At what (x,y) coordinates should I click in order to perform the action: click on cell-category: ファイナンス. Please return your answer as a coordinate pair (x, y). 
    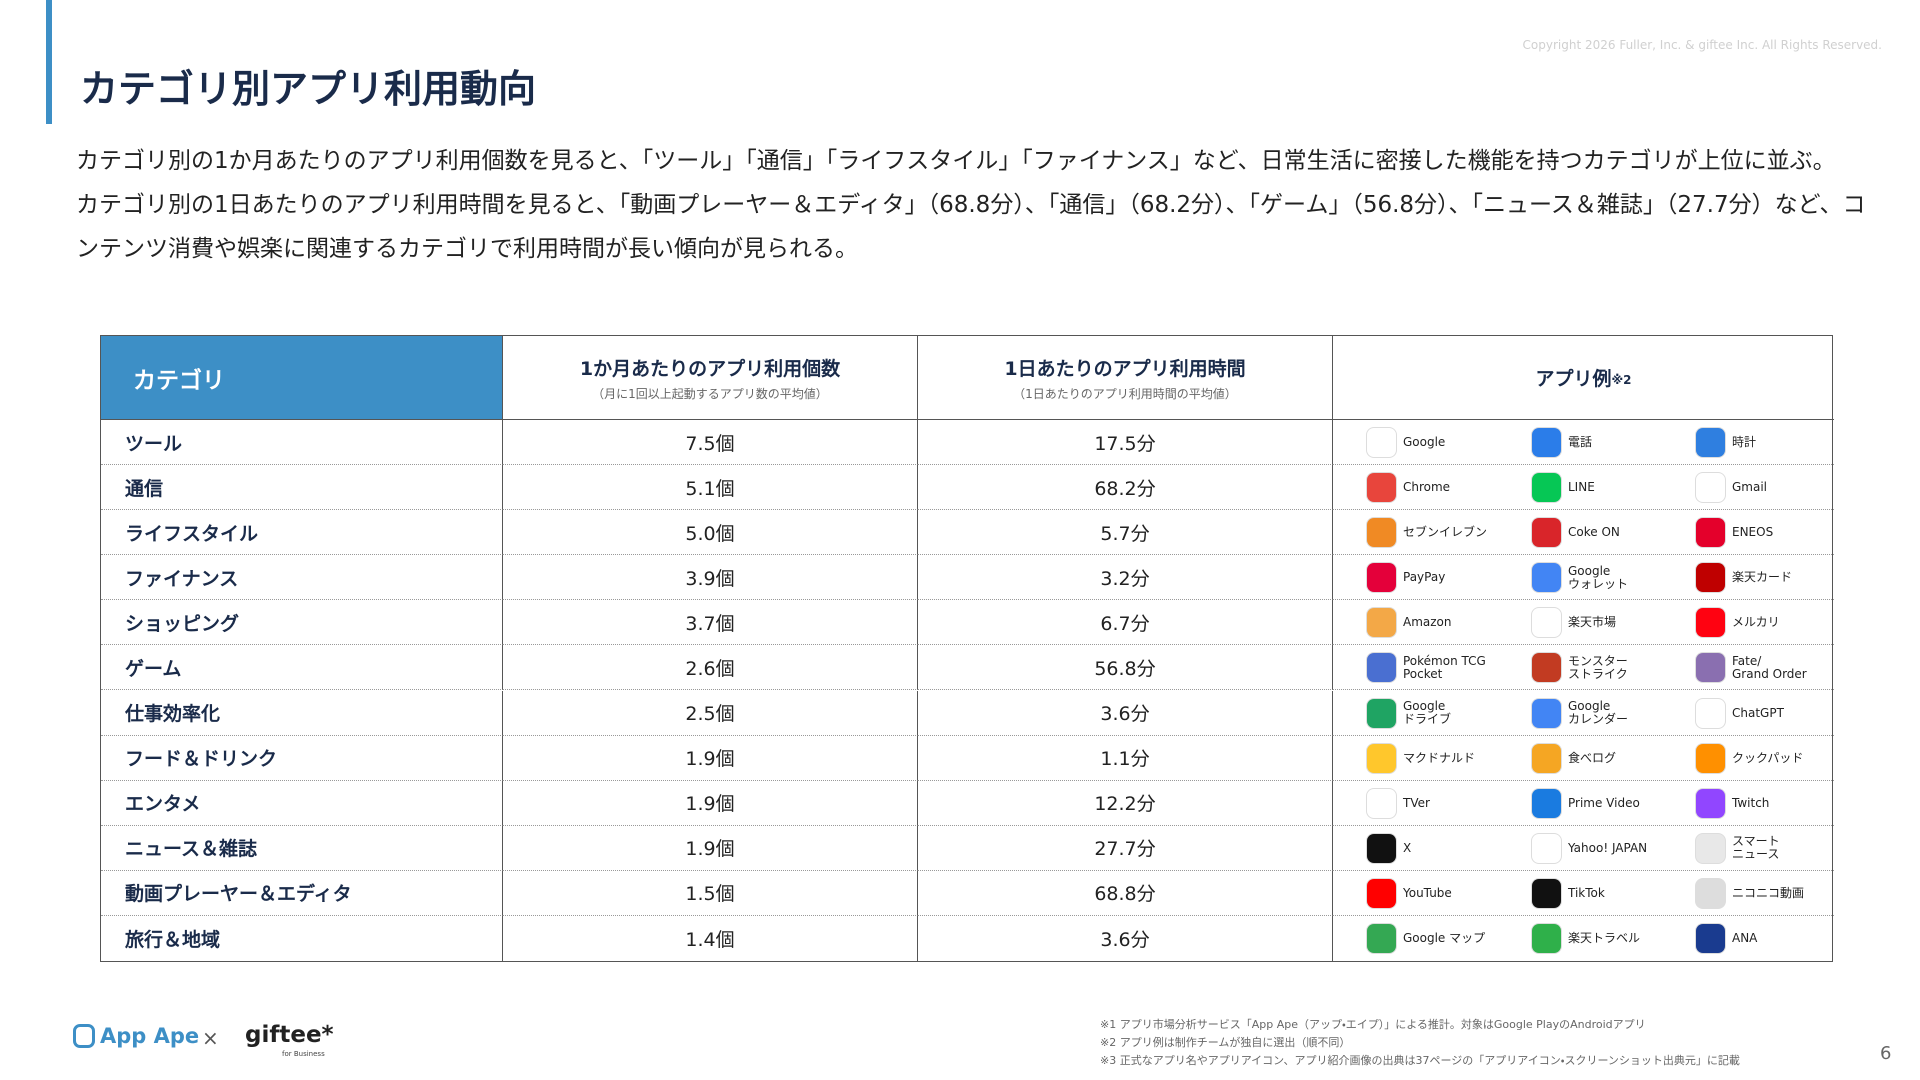
    Looking at the image, I should click on (302, 578).